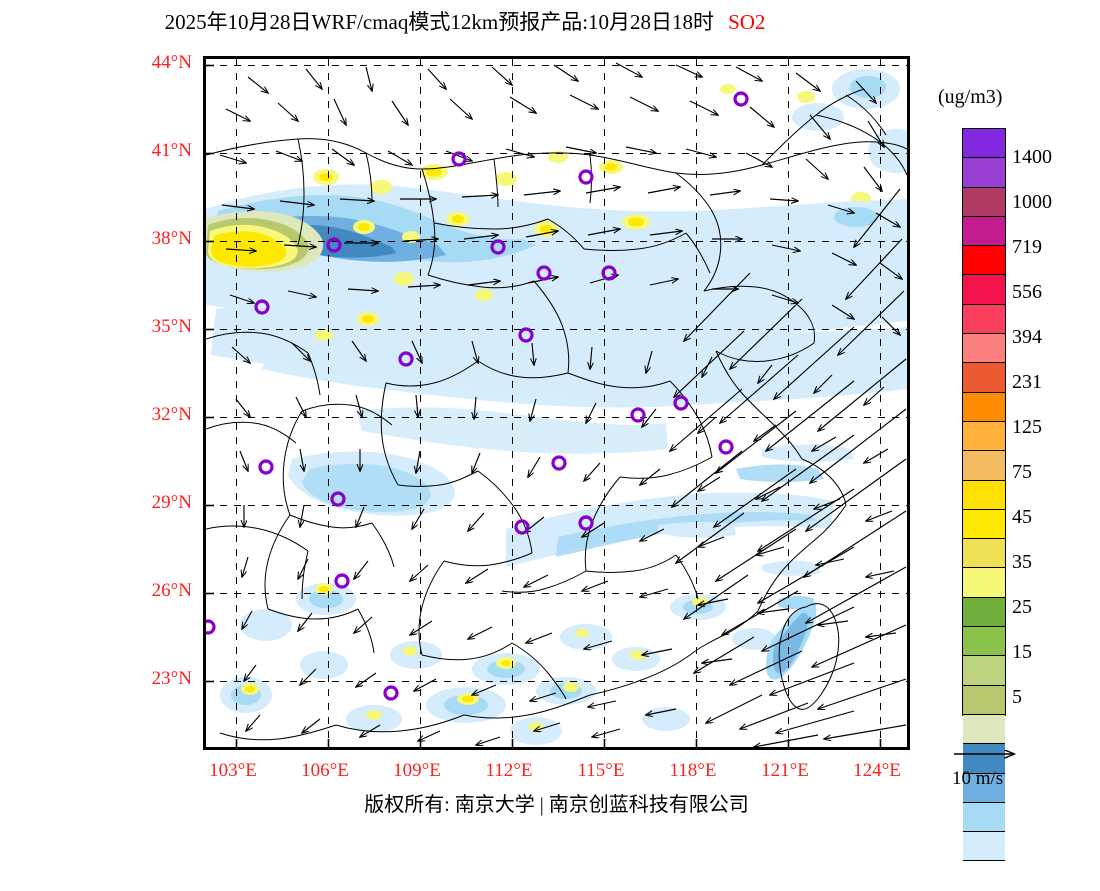 The image size is (1100, 891). What do you see at coordinates (509, 770) in the screenshot?
I see `x-axis-tick-112e: 112°E` at bounding box center [509, 770].